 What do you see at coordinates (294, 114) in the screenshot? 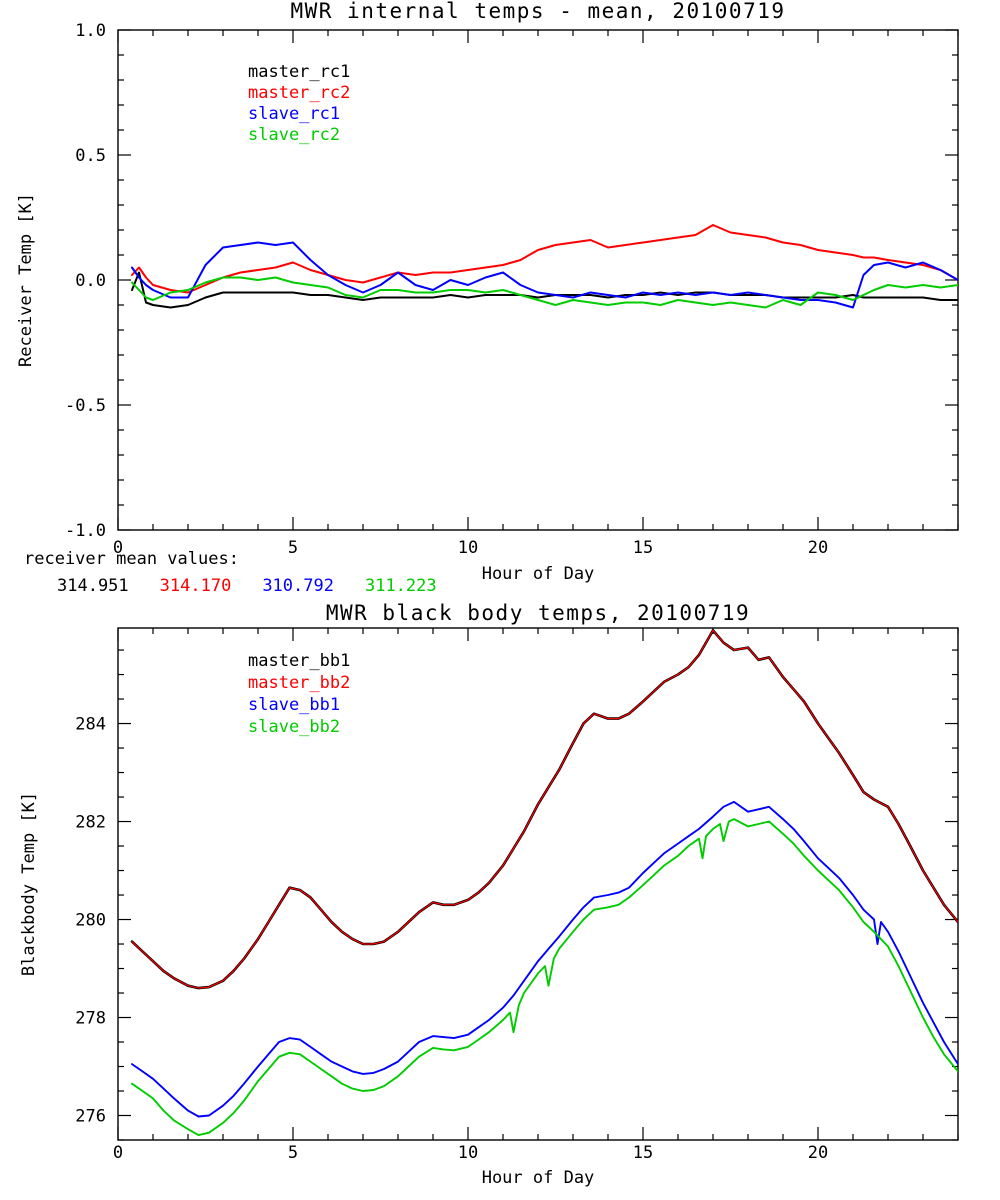
I see `legend-slave_rc1: slave_rc1` at bounding box center [294, 114].